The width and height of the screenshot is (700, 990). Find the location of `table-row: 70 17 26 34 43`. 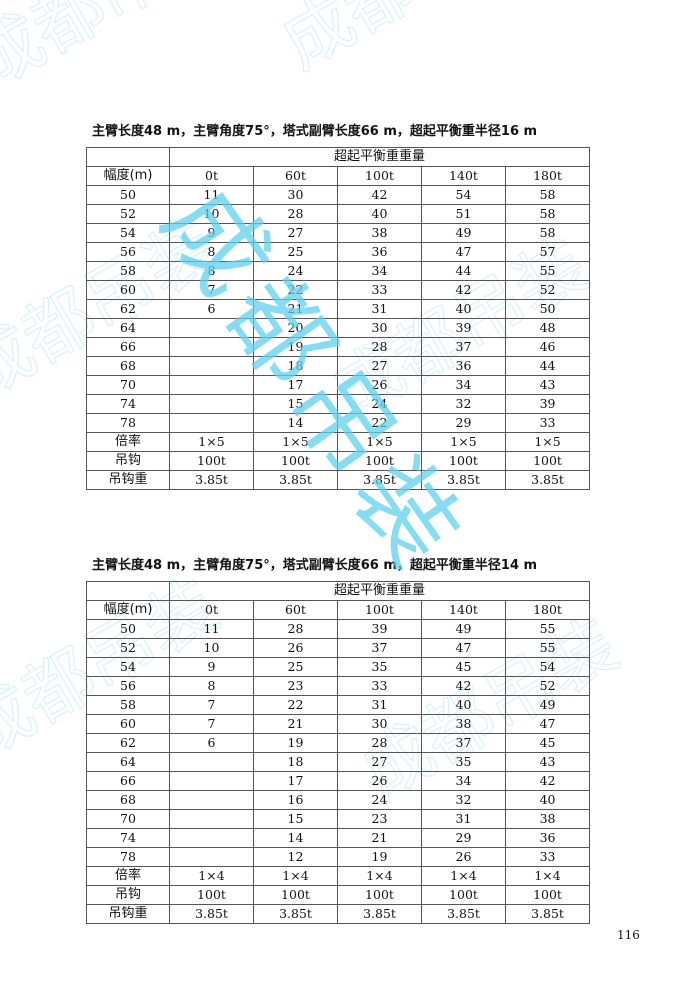

table-row: 70 17 26 34 43 is located at coordinates (338, 385).